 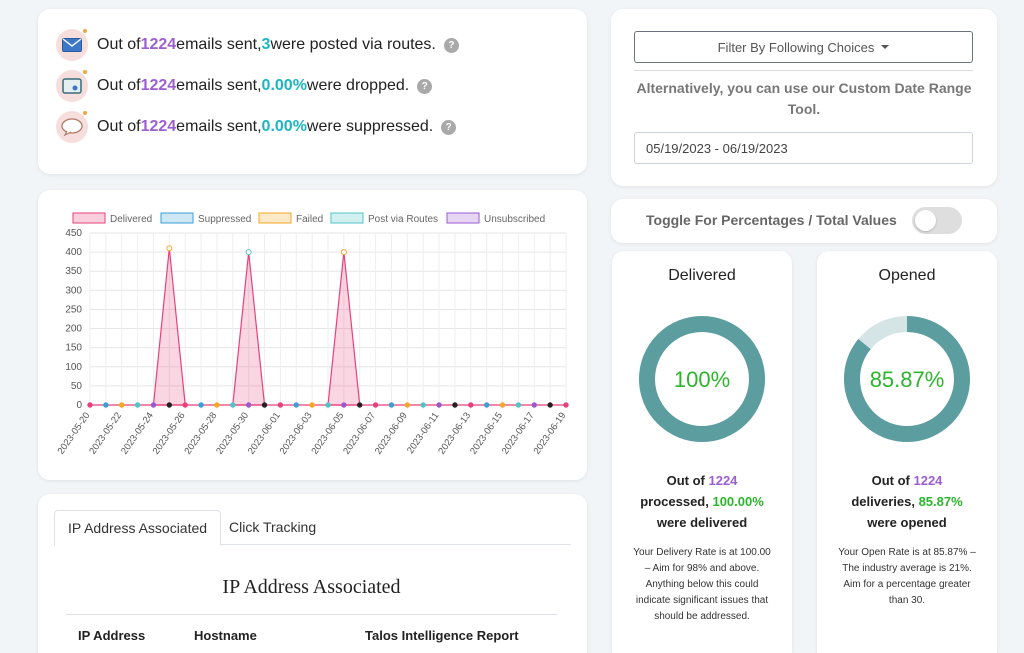 What do you see at coordinates (550, 433) in the screenshot?
I see `x-tick-label: 2023-06-19` at bounding box center [550, 433].